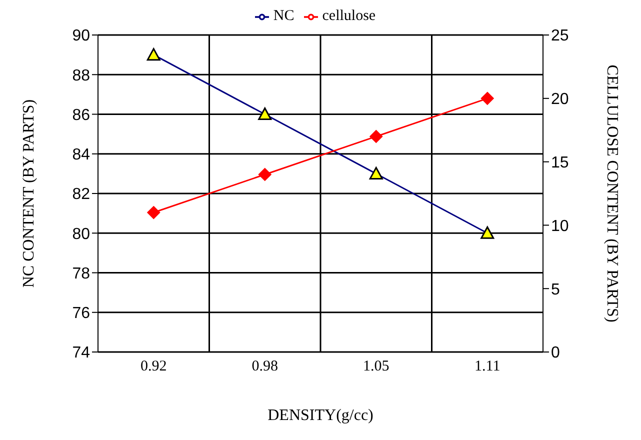 The width and height of the screenshot is (641, 440). What do you see at coordinates (81, 234) in the screenshot?
I see `y-tick-label: 80` at bounding box center [81, 234].